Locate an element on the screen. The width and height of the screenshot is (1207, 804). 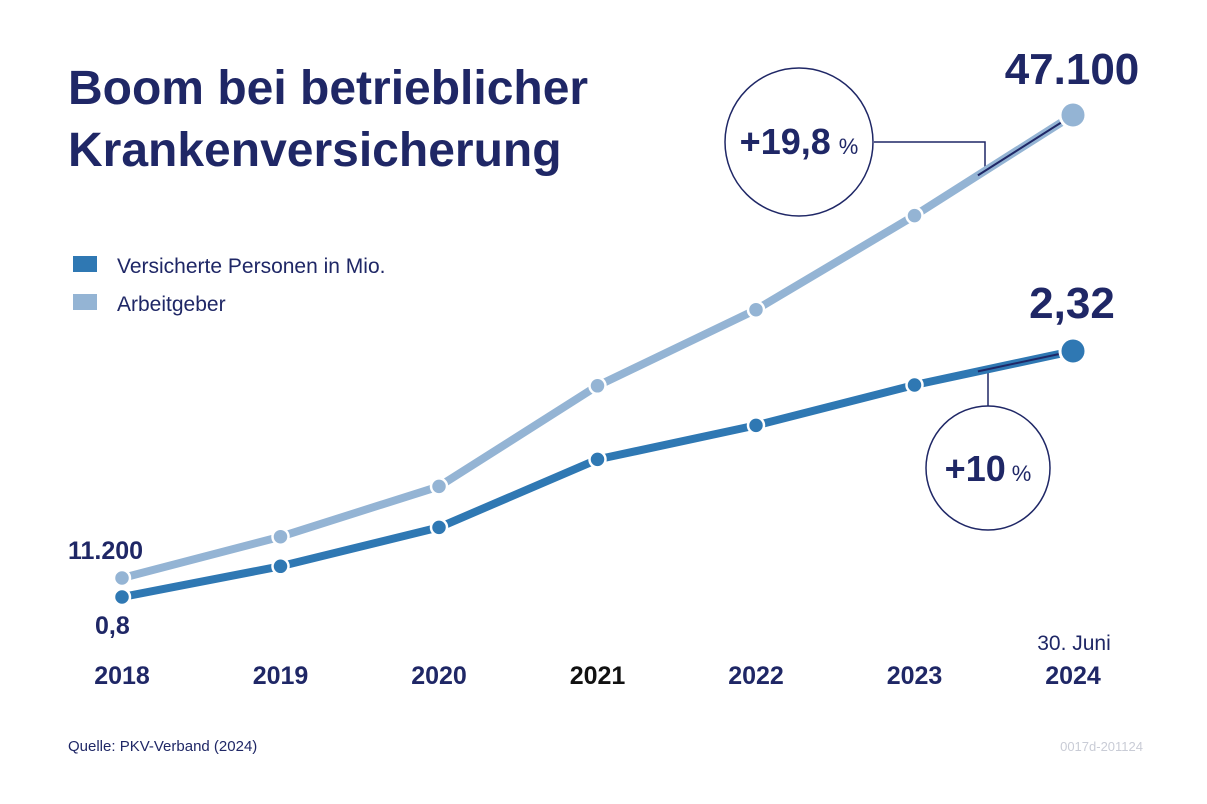
growth-label-arbeitgeber: +19,8% is located at coordinates (799, 141).